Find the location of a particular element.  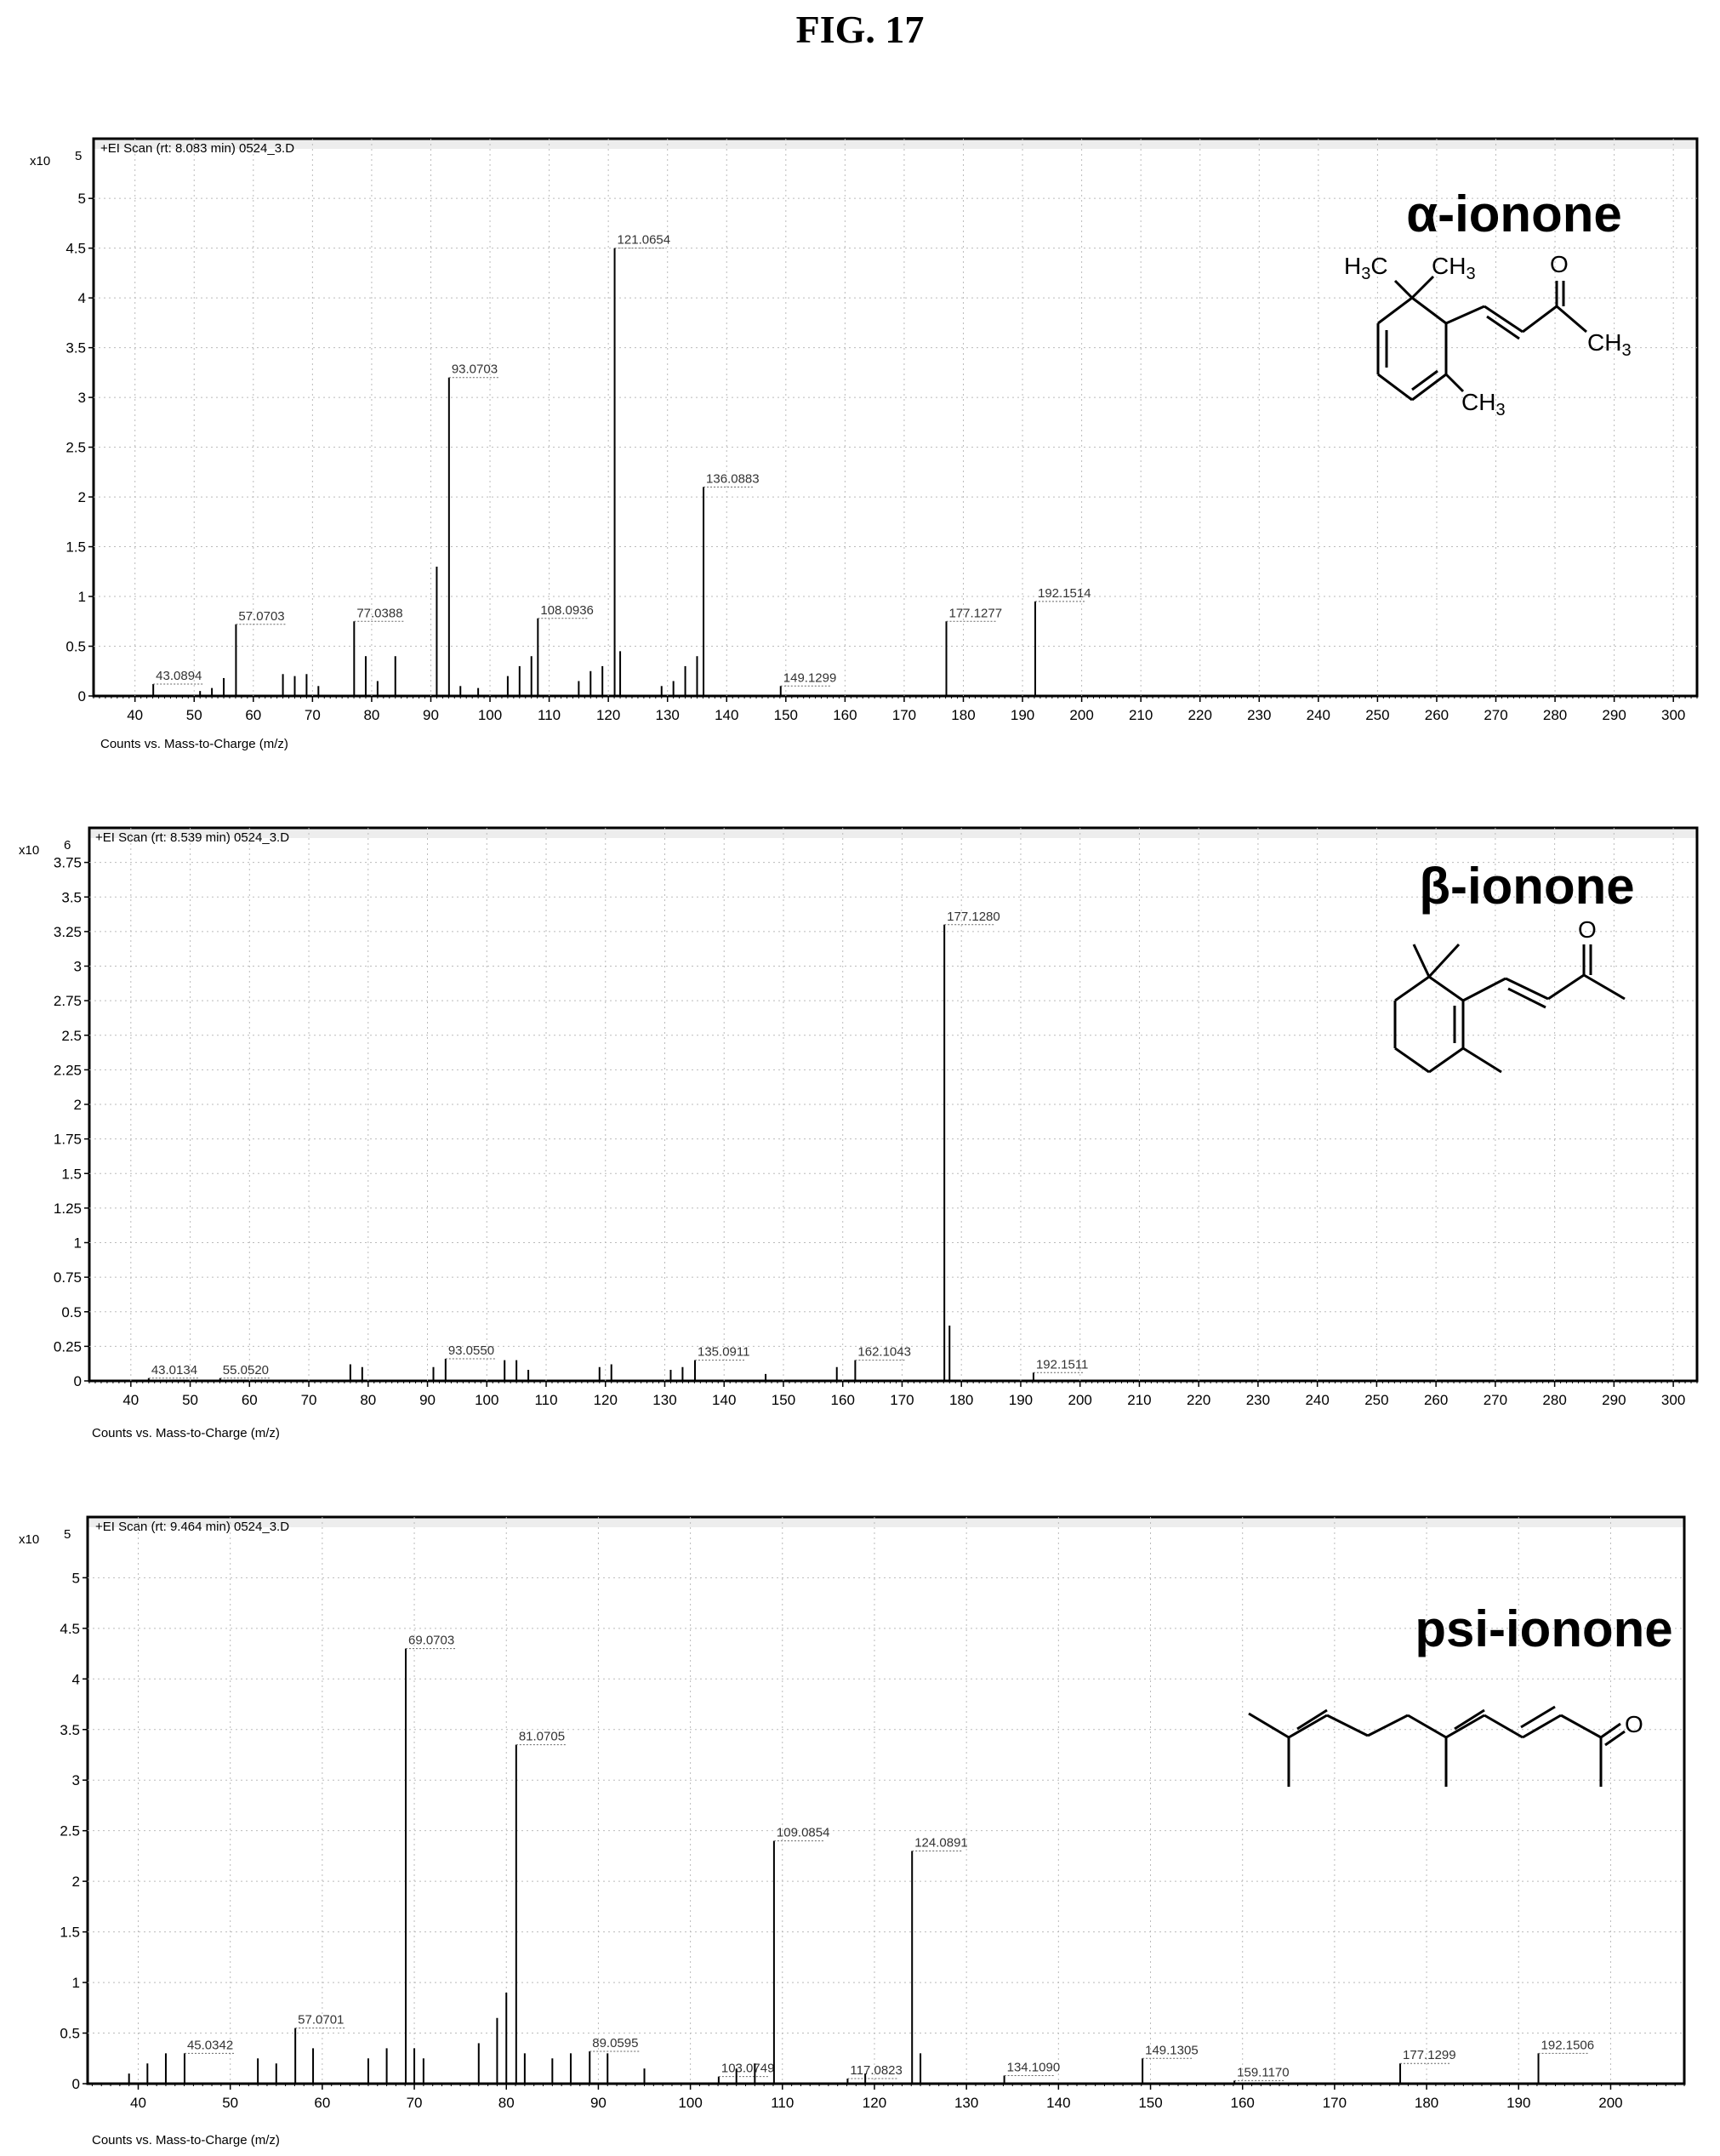

peak-label: 45.0342 is located at coordinates (210, 2045).